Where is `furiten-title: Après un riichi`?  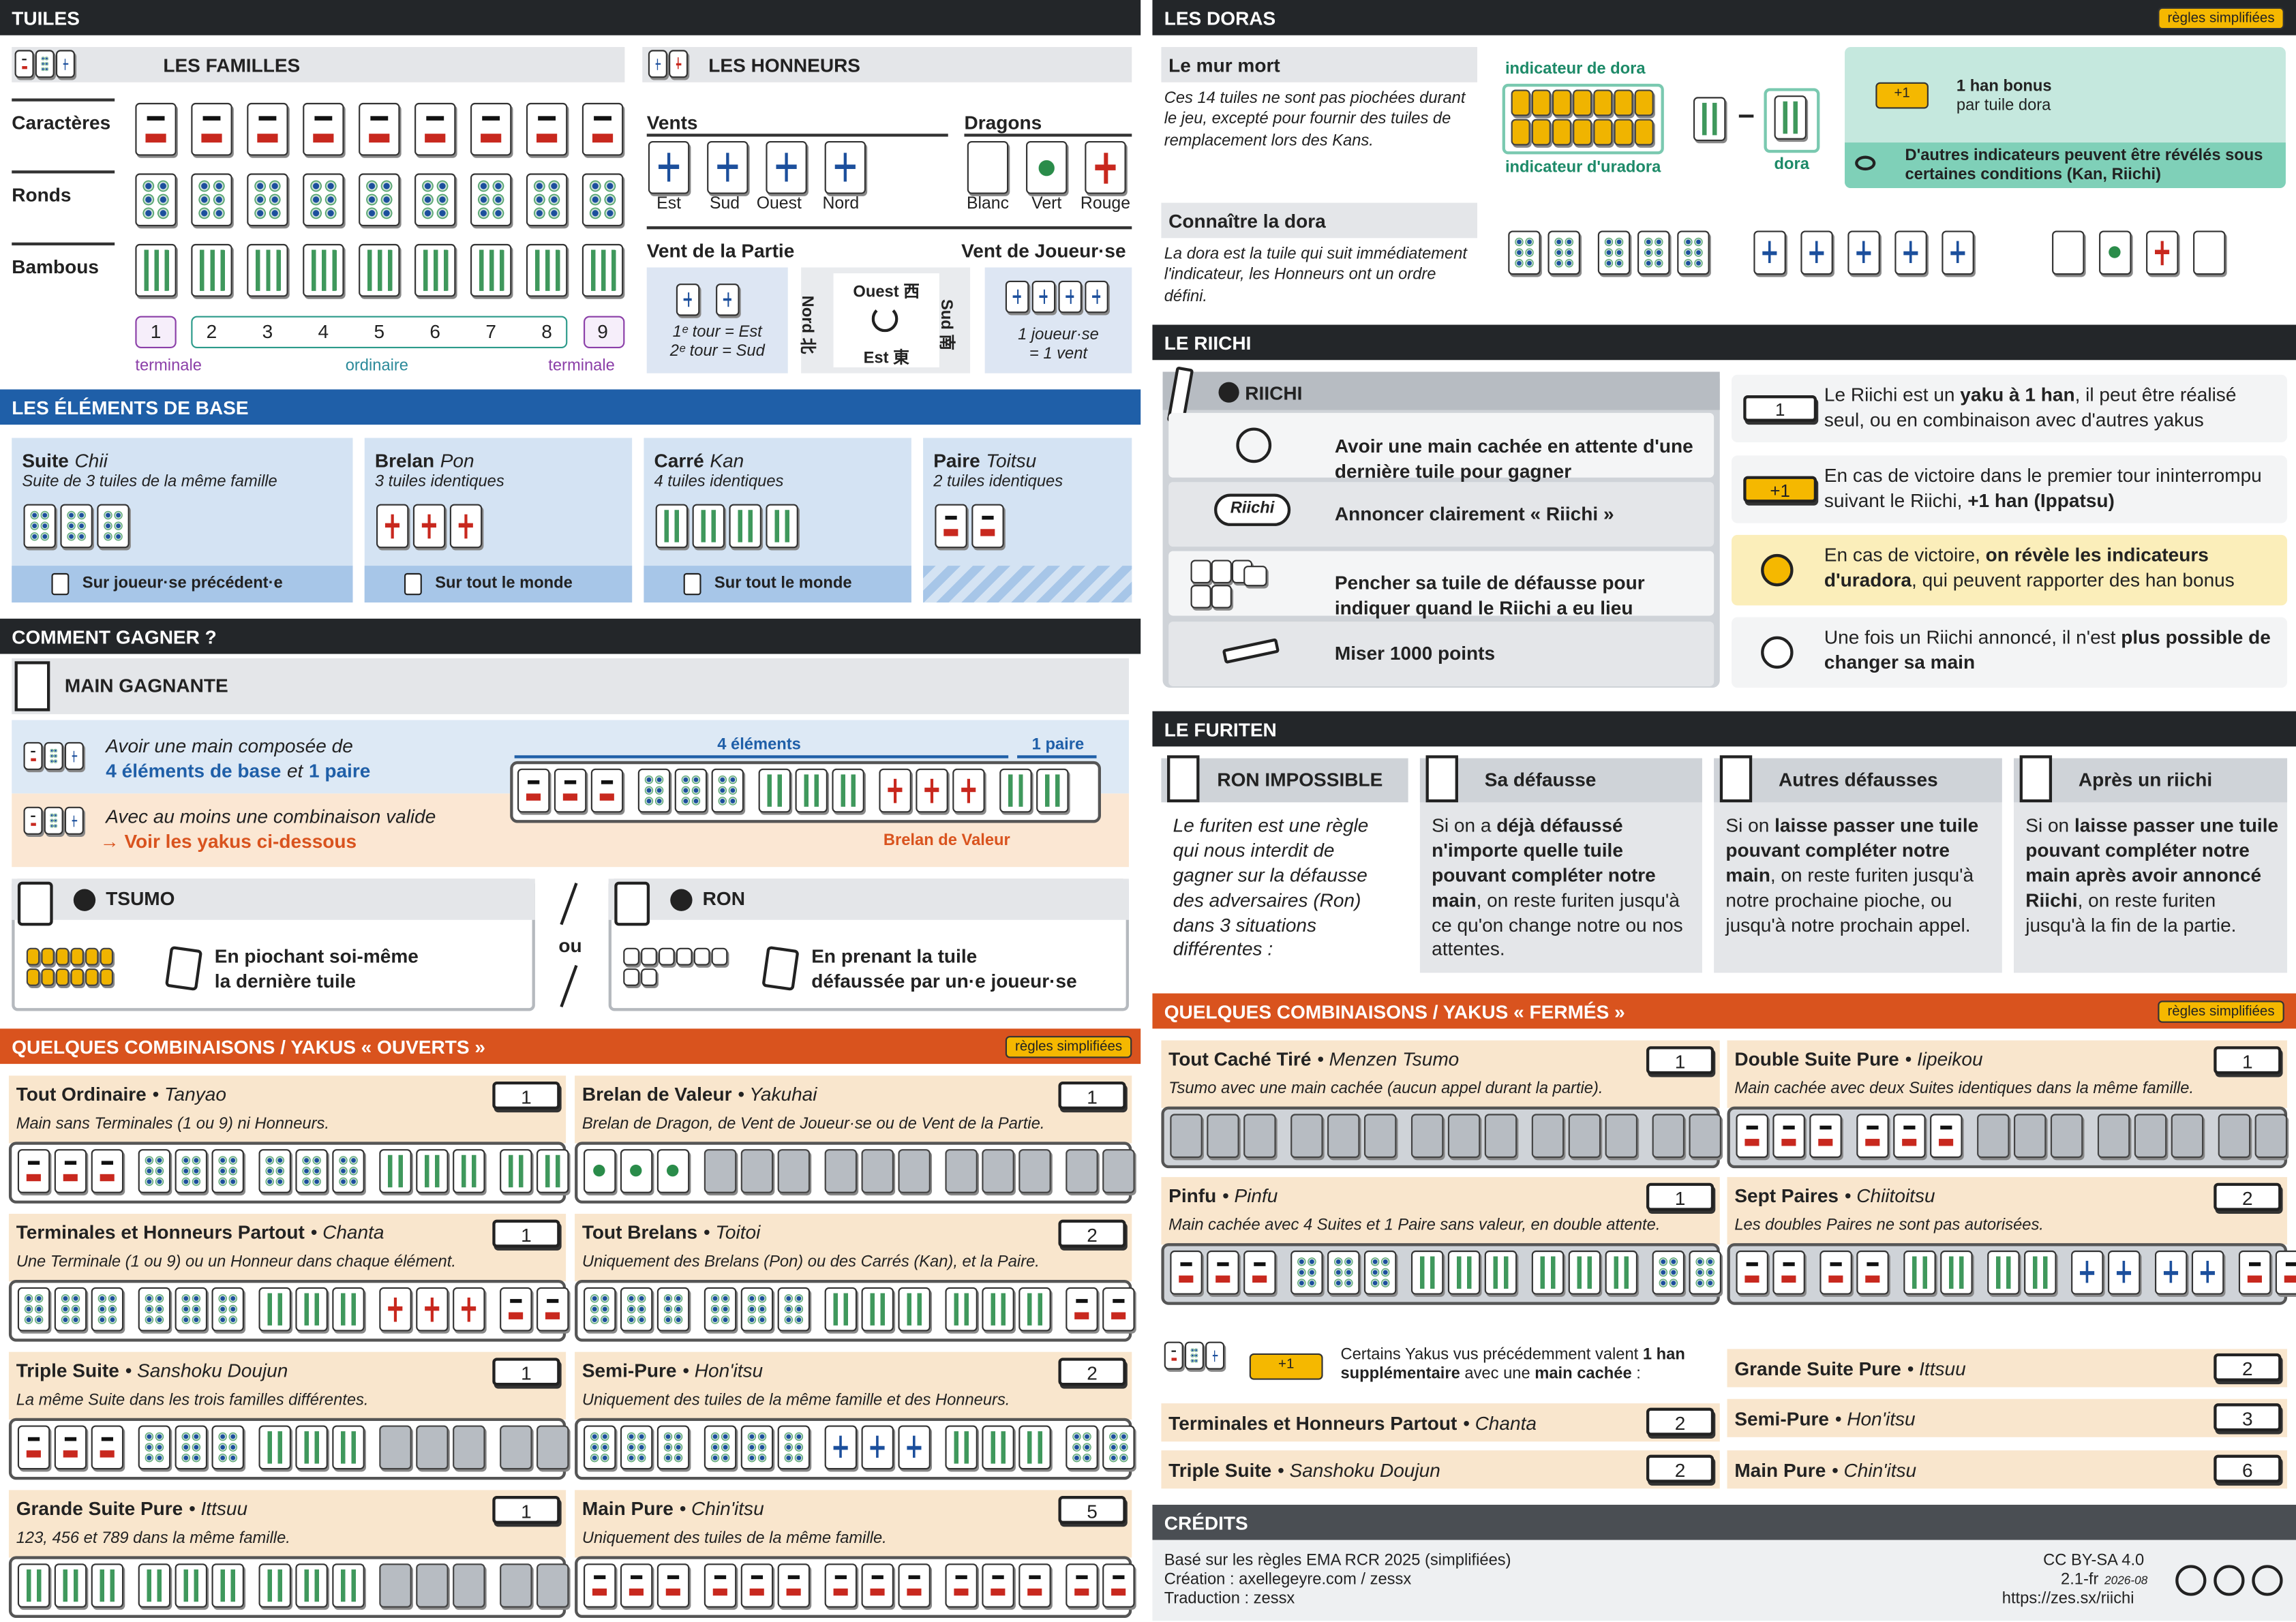
furiten-title: Après un riichi is located at coordinates (2145, 780).